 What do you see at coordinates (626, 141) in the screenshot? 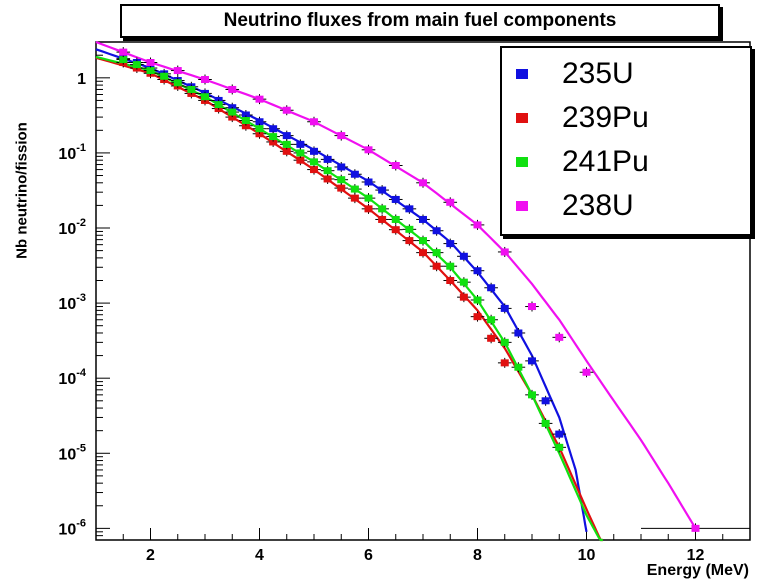
I see `legend: 235U 239Pu 241Pu 238U` at bounding box center [626, 141].